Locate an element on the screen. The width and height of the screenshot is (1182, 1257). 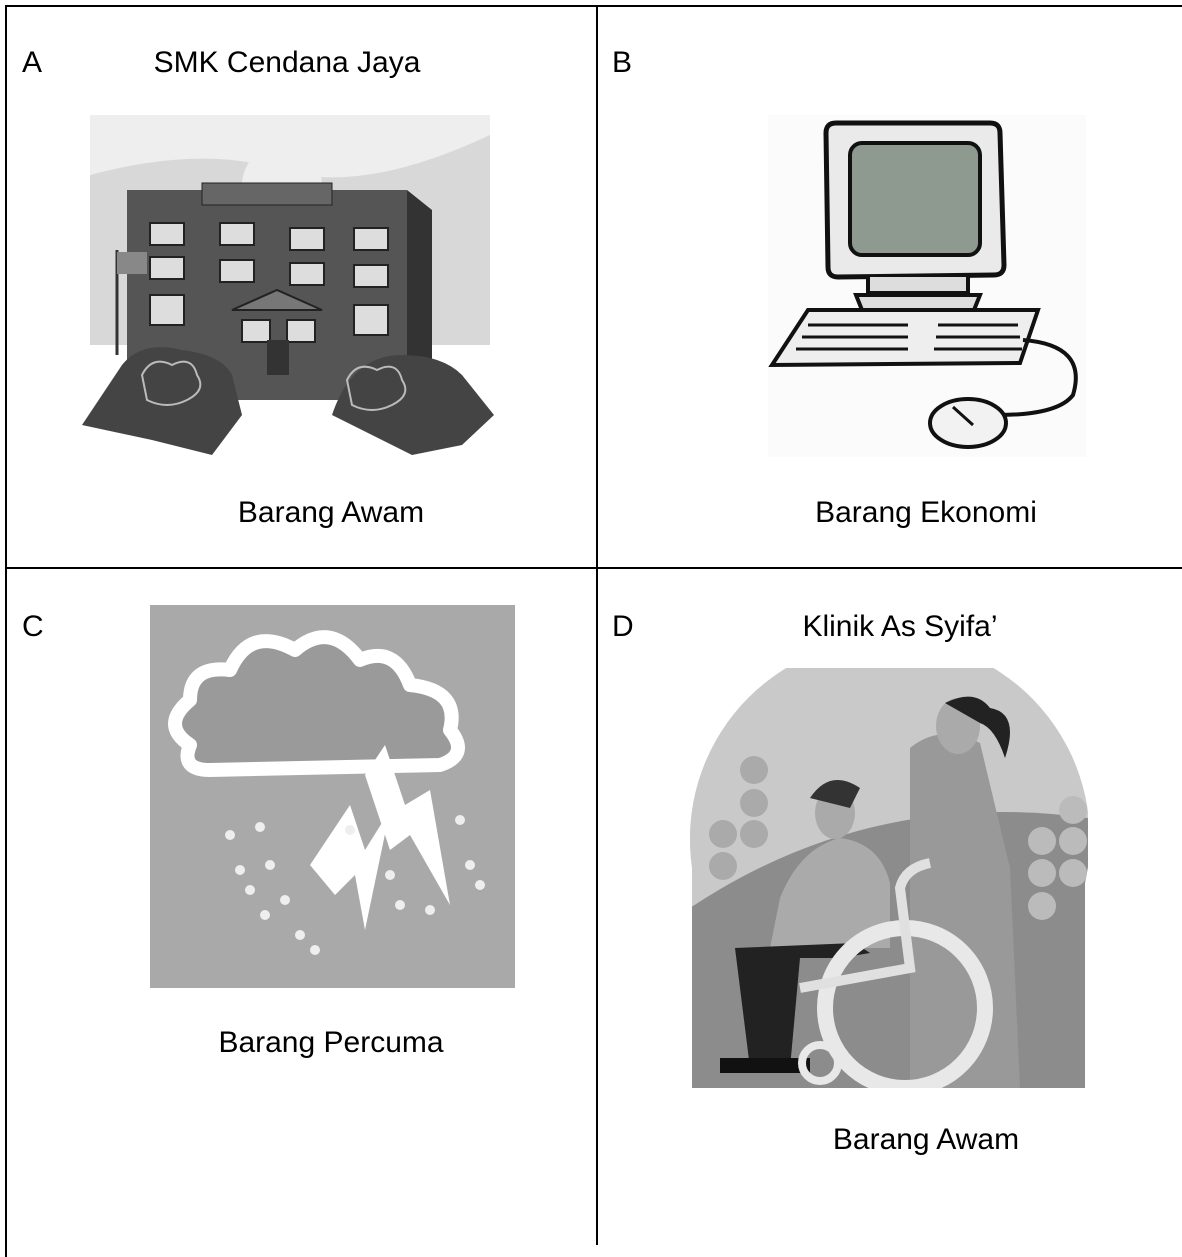
cell-title: SMK Cendana Jaya is located at coordinates (287, 62).